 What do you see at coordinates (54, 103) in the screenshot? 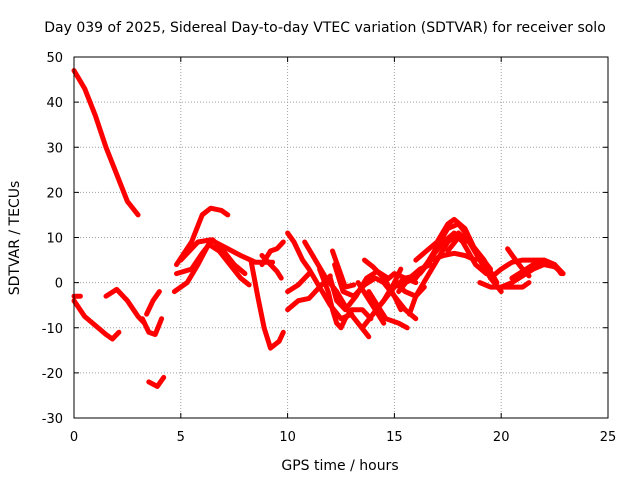
I see `y-tick-label: 40` at bounding box center [54, 103].